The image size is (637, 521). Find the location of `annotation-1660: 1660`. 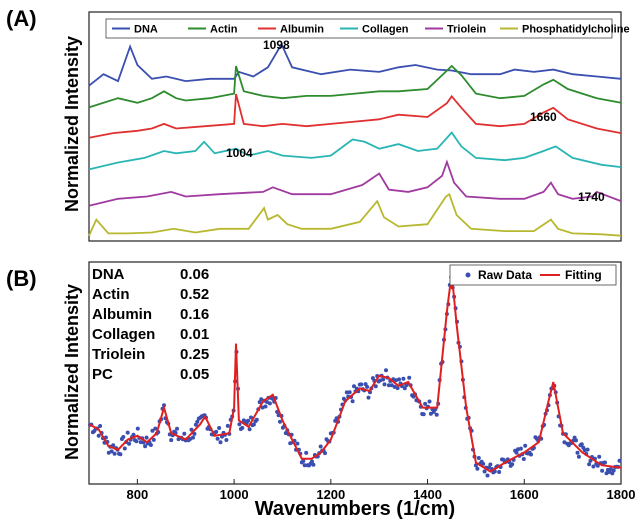

annotation-1660: 1660 is located at coordinates (543, 117).